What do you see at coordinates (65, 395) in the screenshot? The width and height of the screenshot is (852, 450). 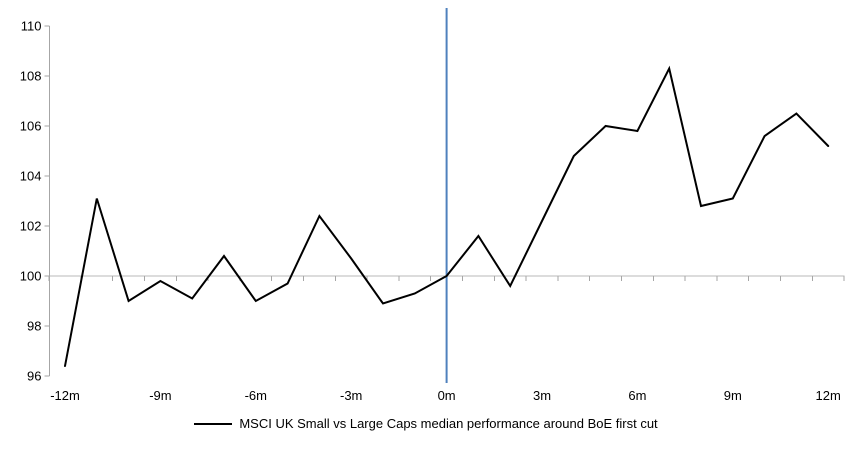 I see `x-tick-label: -12m` at bounding box center [65, 395].